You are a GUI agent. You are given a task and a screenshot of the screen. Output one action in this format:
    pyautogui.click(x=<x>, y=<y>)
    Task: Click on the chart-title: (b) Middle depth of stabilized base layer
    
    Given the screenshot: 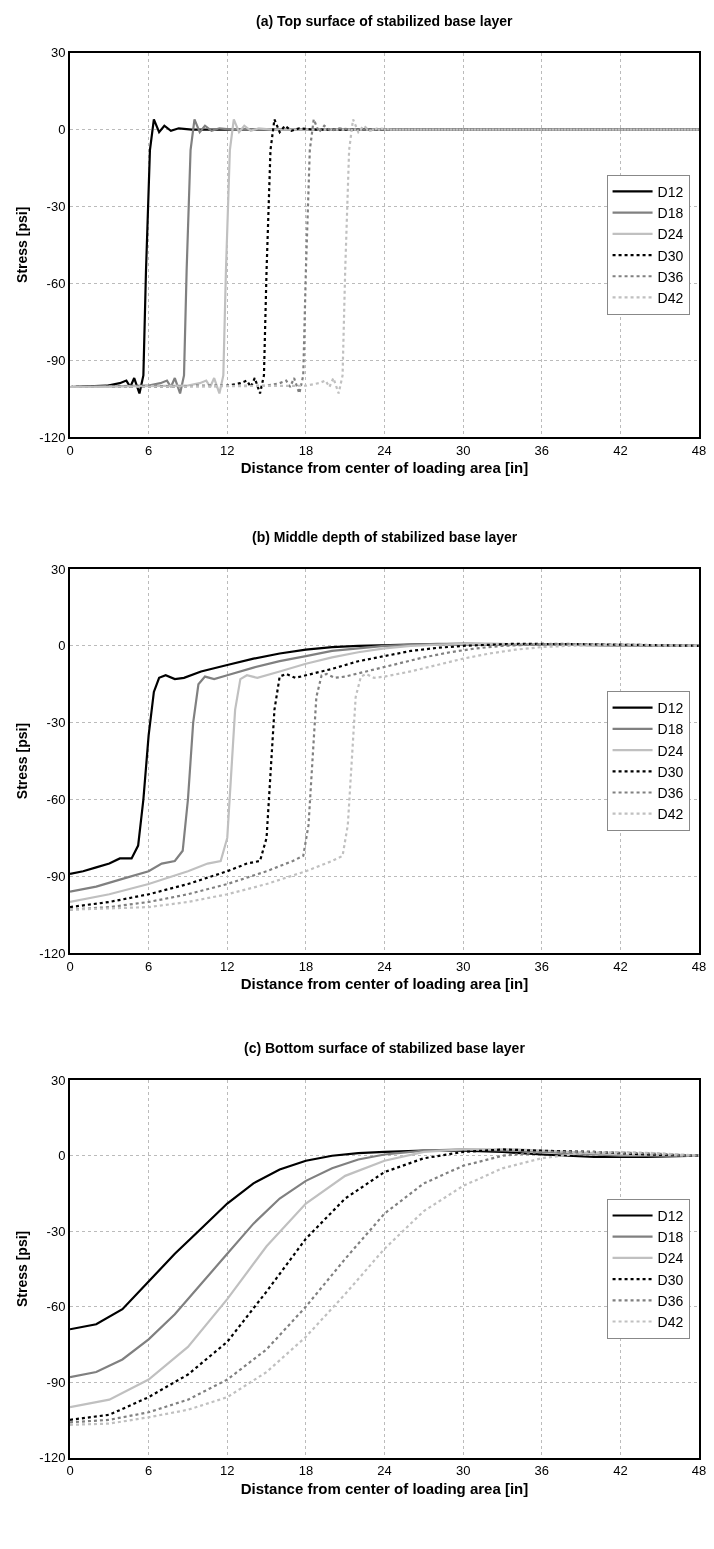 What is the action you would take?
    pyautogui.click(x=385, y=537)
    